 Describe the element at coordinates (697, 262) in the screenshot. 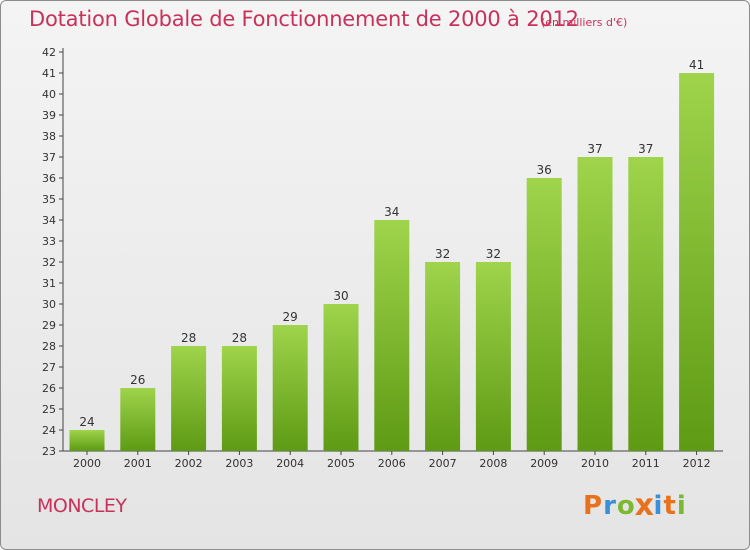

I see `bar-2012` at that location.